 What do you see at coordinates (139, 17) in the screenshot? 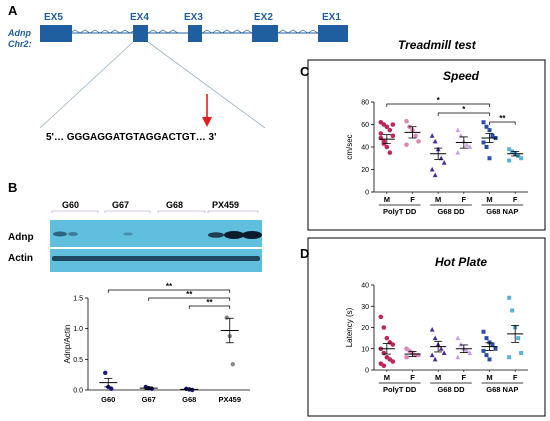
I see `exon-4-label: EX4` at bounding box center [139, 17].